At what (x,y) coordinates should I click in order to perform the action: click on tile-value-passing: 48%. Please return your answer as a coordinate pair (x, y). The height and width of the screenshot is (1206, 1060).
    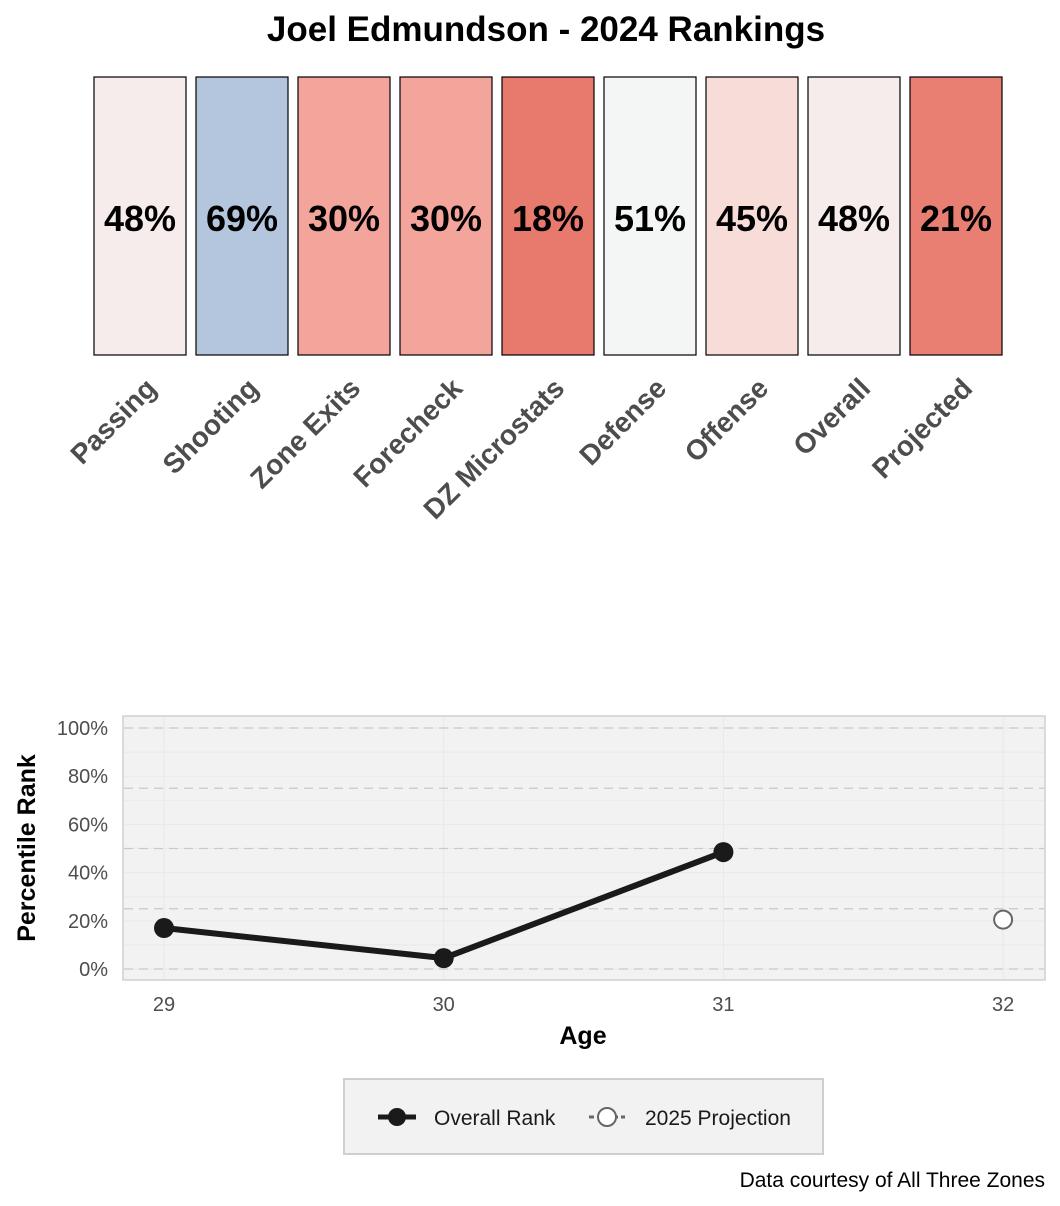
    Looking at the image, I should click on (140, 218).